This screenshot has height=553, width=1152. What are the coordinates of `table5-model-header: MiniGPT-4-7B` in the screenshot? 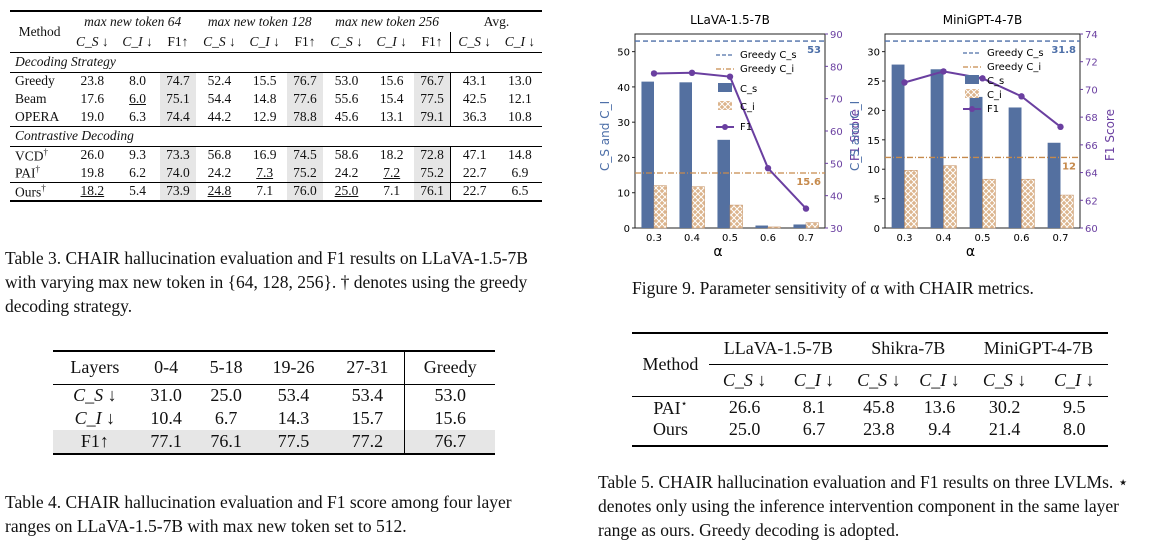 It's located at (1038, 349).